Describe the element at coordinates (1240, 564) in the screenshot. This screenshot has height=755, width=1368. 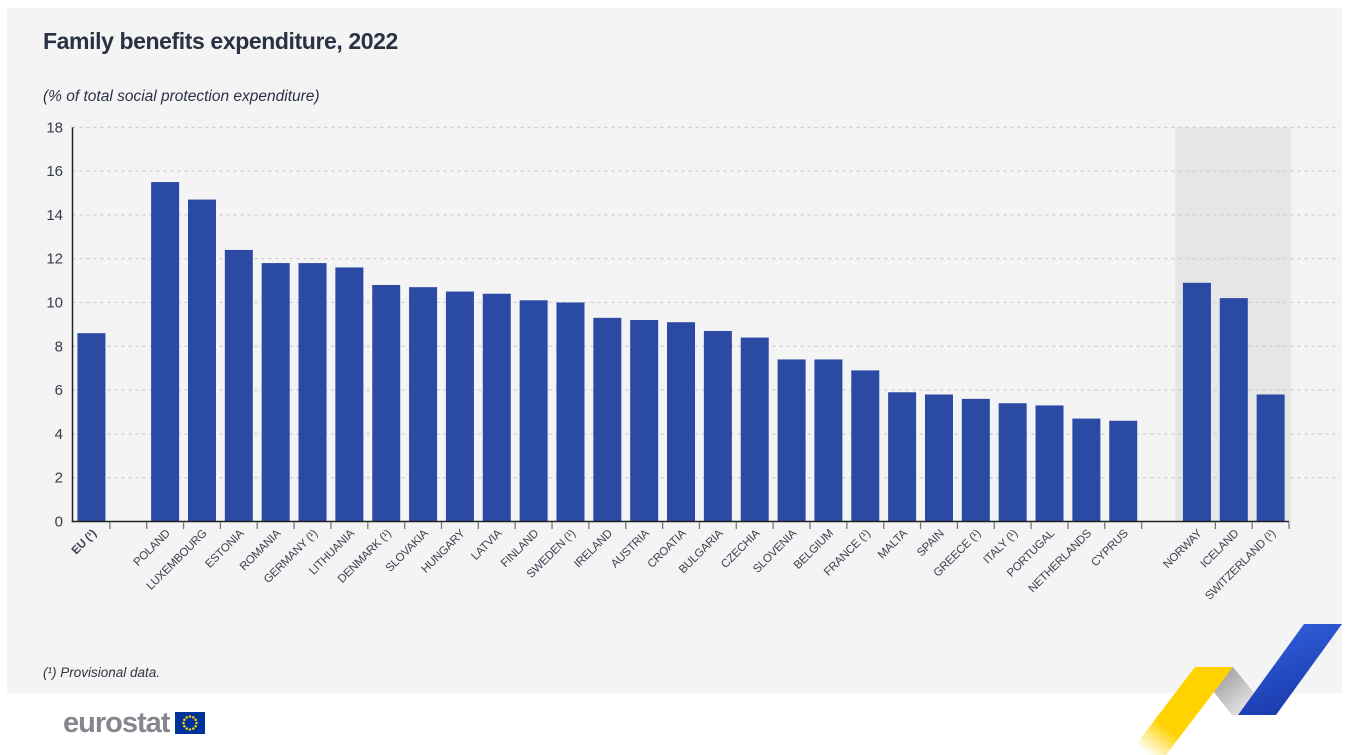
I see `x-label-switzerland: SWITZERLAND (¹)` at that location.